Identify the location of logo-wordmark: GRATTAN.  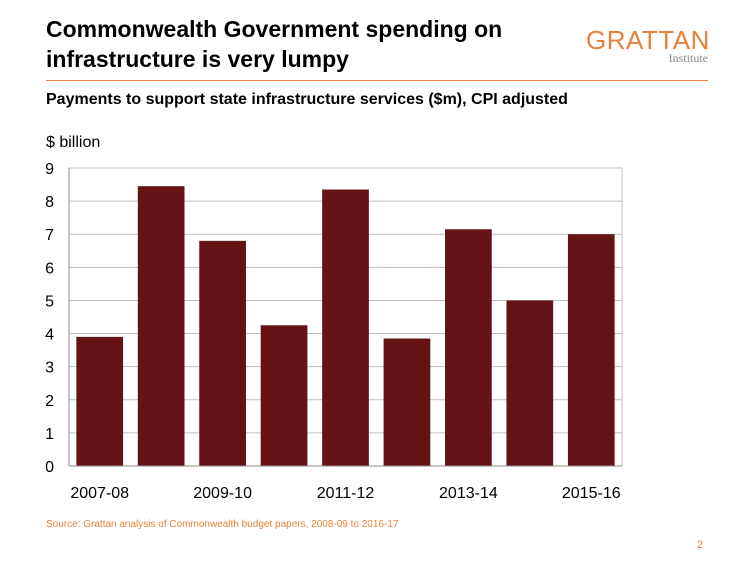
(648, 40).